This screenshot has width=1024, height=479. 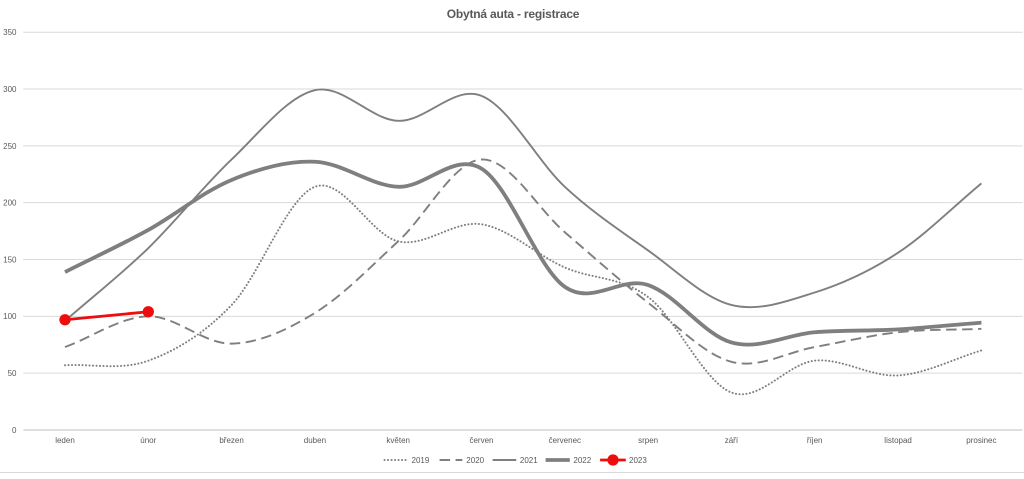 I want to click on svg-text: 250, so click(x=10, y=146).